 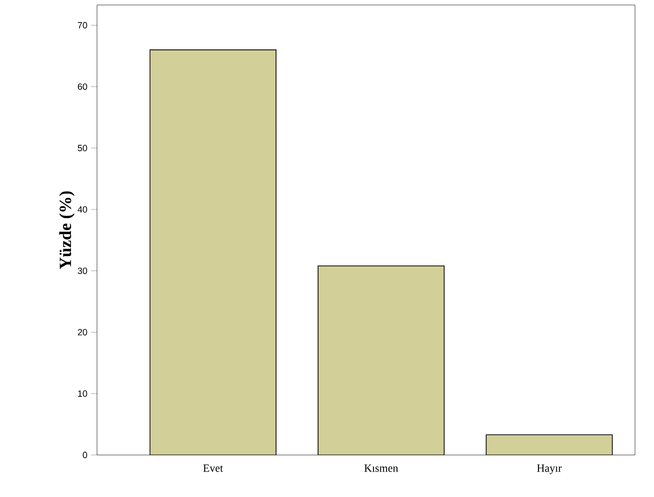 What do you see at coordinates (85, 455) in the screenshot?
I see `y-tick-label: 0` at bounding box center [85, 455].